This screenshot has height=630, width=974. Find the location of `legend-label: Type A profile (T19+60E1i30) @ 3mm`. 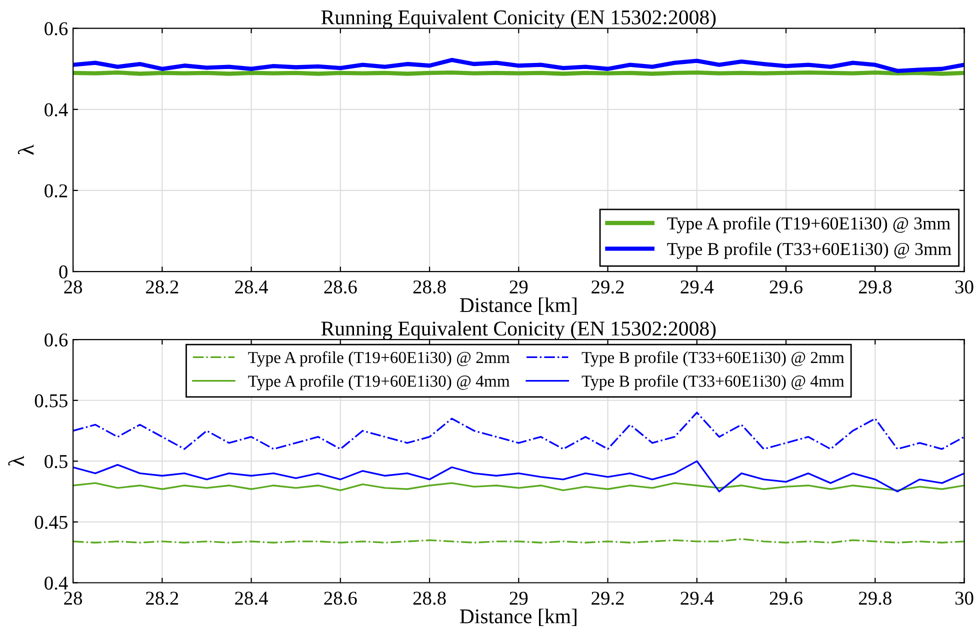

legend-label: Type A profile (T19+60E1i30) @ 3mm is located at coordinates (808, 225).